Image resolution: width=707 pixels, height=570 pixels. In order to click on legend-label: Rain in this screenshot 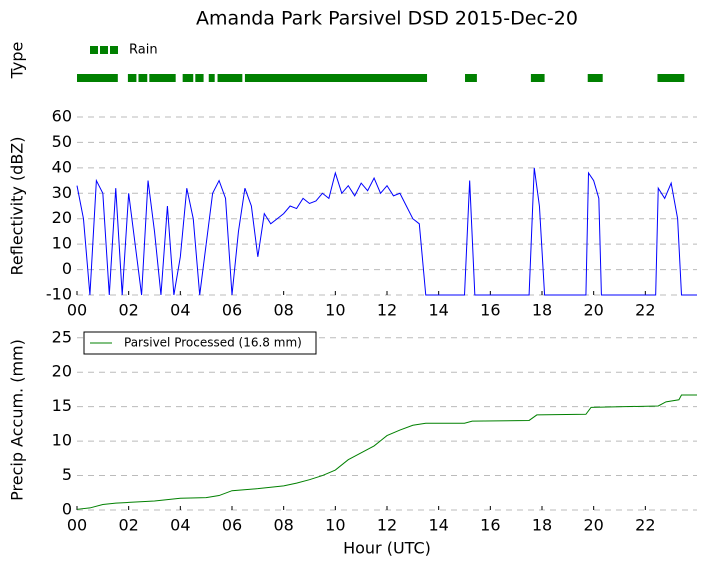, I will do `click(143, 50)`.